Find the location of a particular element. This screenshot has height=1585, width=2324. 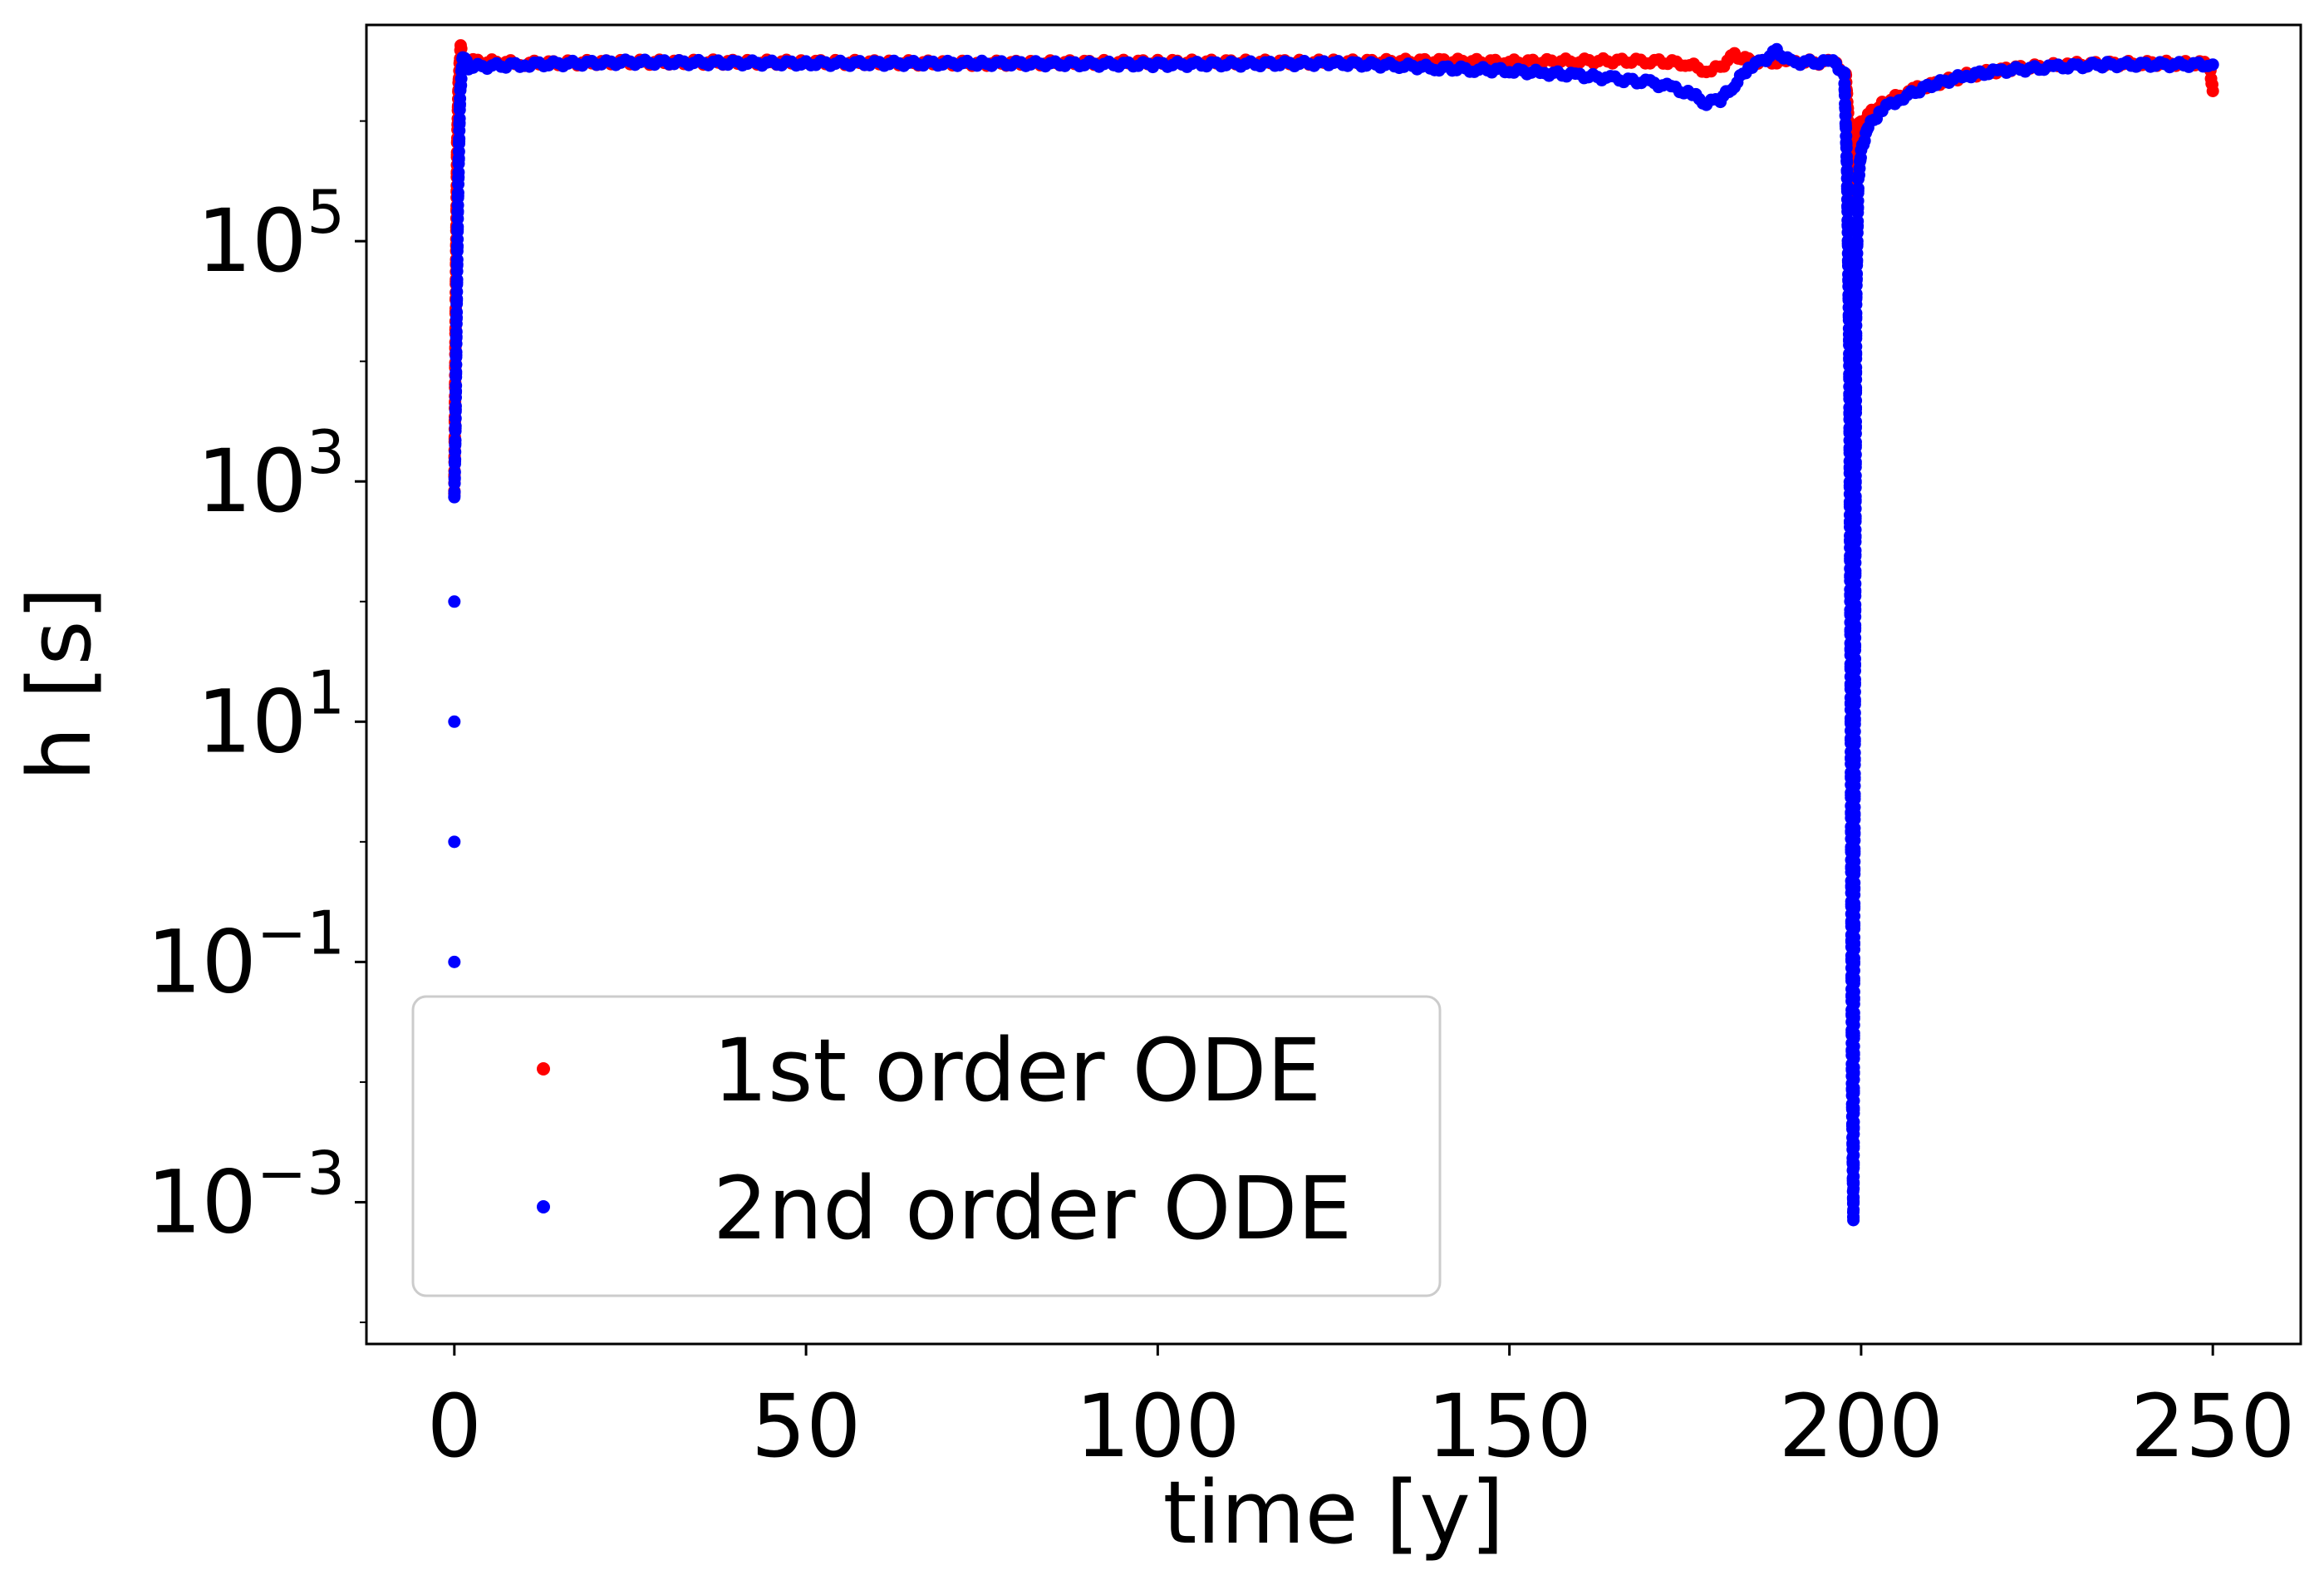

x-tick-label: 100 is located at coordinates (1158, 1426).